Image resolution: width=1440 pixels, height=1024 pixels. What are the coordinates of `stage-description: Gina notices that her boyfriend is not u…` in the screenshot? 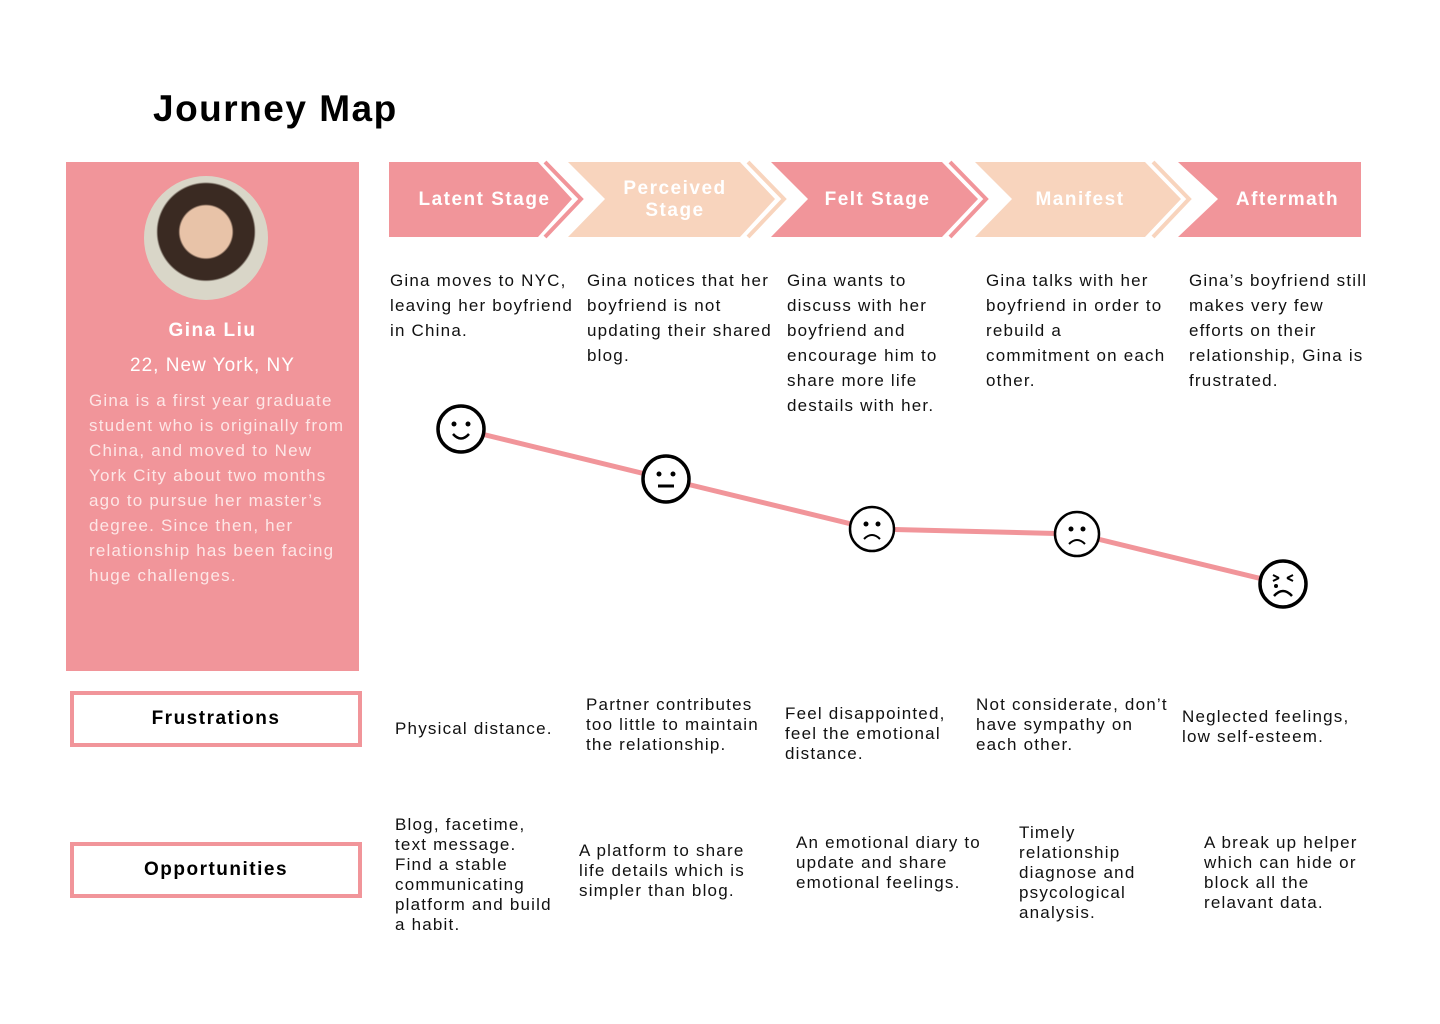 It's located at (679, 318).